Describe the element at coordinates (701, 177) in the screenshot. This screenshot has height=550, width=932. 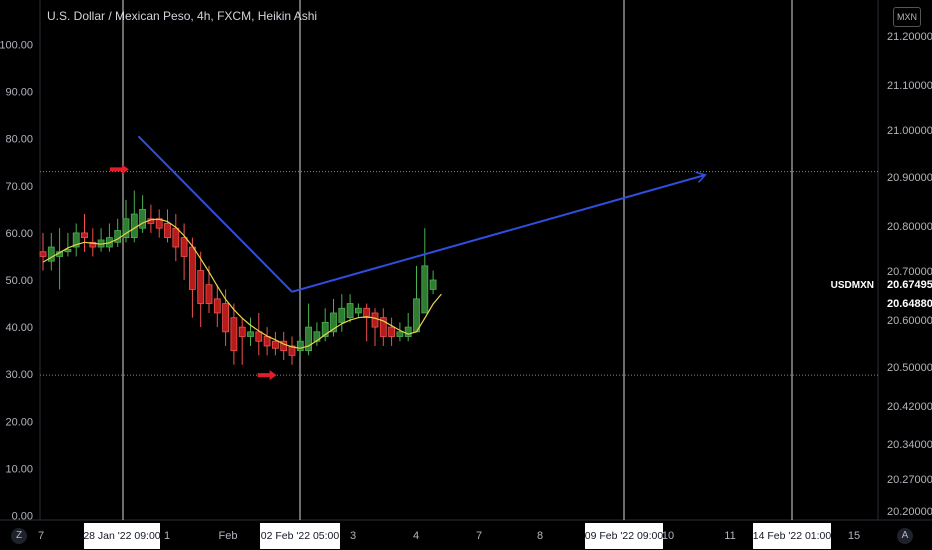
I see `trend-line-arrowhead` at that location.